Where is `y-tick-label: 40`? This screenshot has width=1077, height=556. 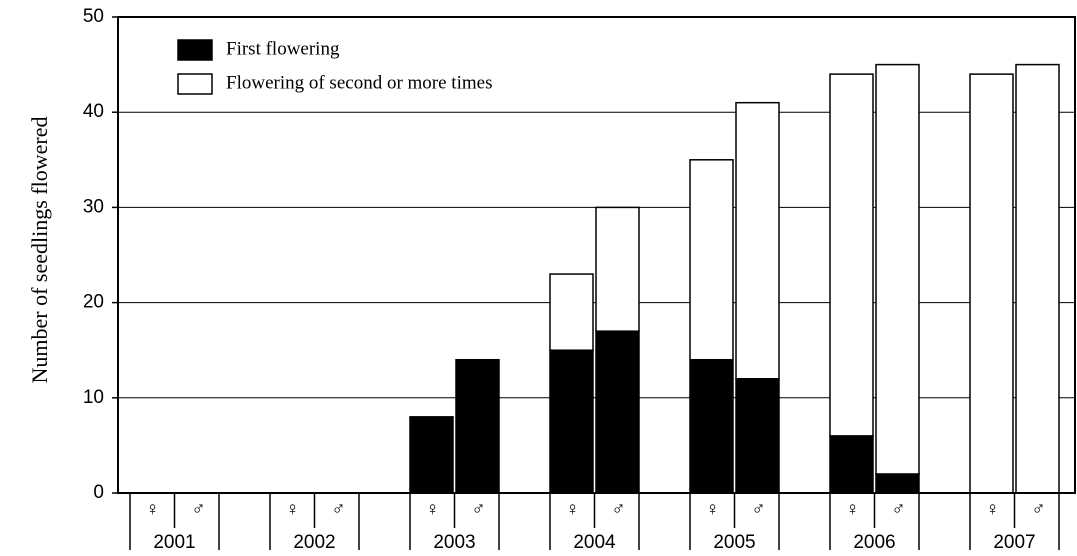
y-tick-label: 40 is located at coordinates (93, 111).